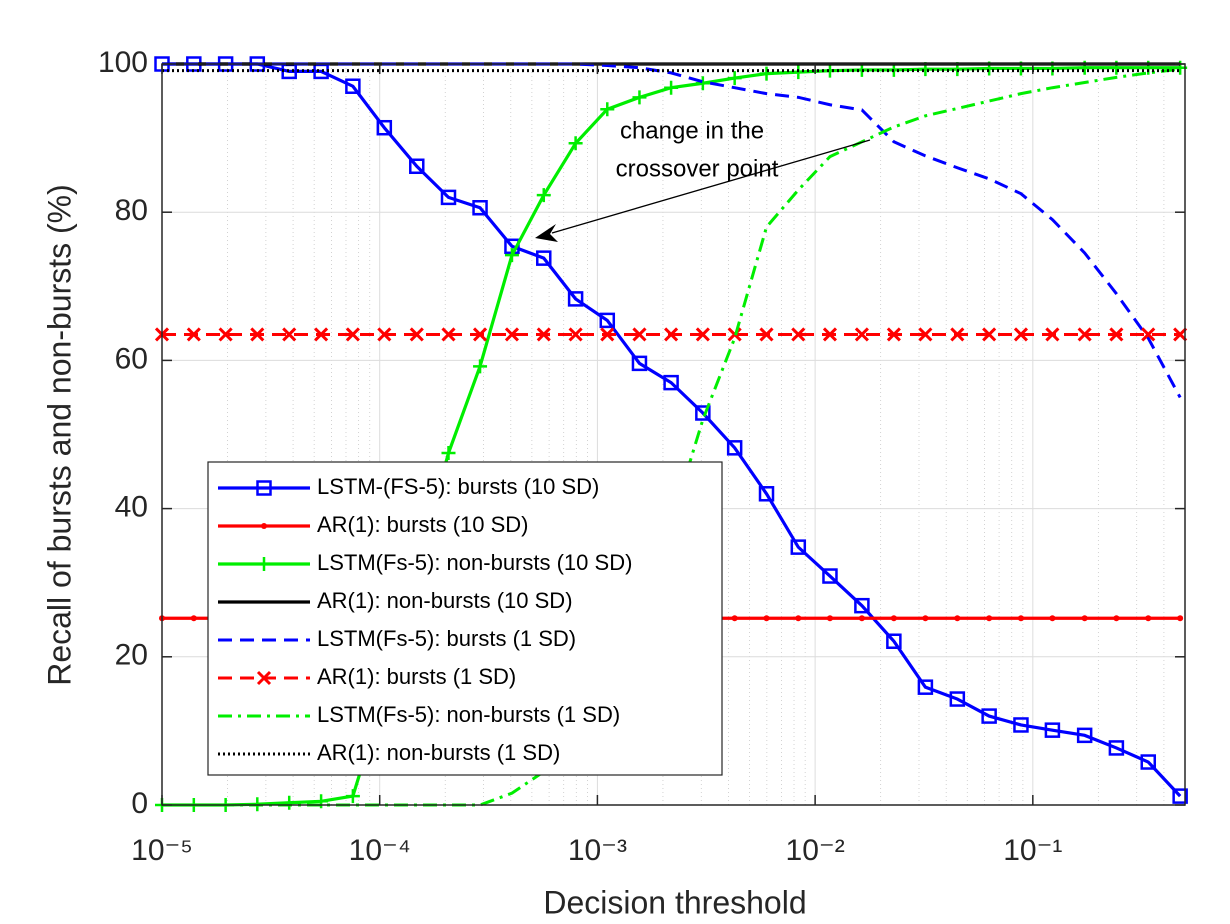  I want to click on annotation-arrowhead, so click(546, 233).